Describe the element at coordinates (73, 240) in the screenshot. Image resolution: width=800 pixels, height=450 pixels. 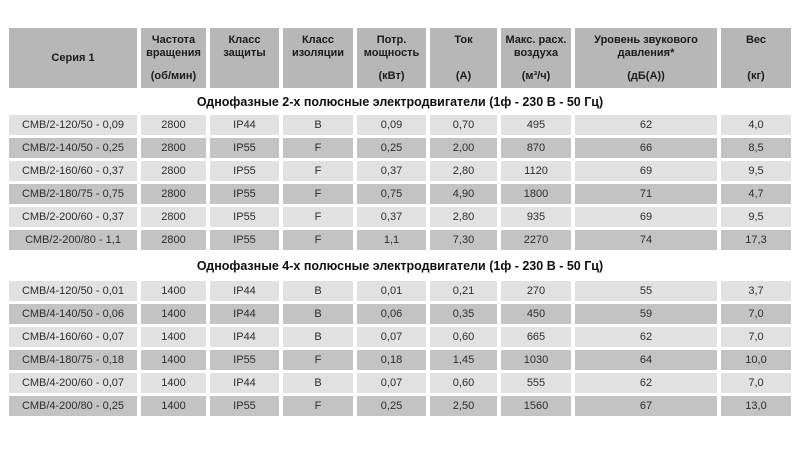
I see `model-cell: СМВ/2-200/80 - 1,1` at that location.